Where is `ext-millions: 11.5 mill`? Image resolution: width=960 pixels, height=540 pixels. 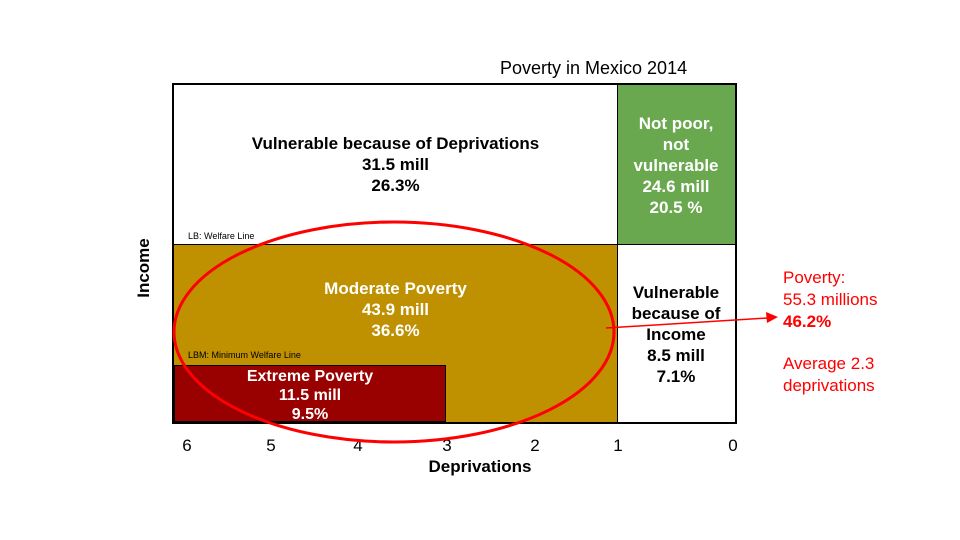
ext-millions: 11.5 mill is located at coordinates (310, 395).